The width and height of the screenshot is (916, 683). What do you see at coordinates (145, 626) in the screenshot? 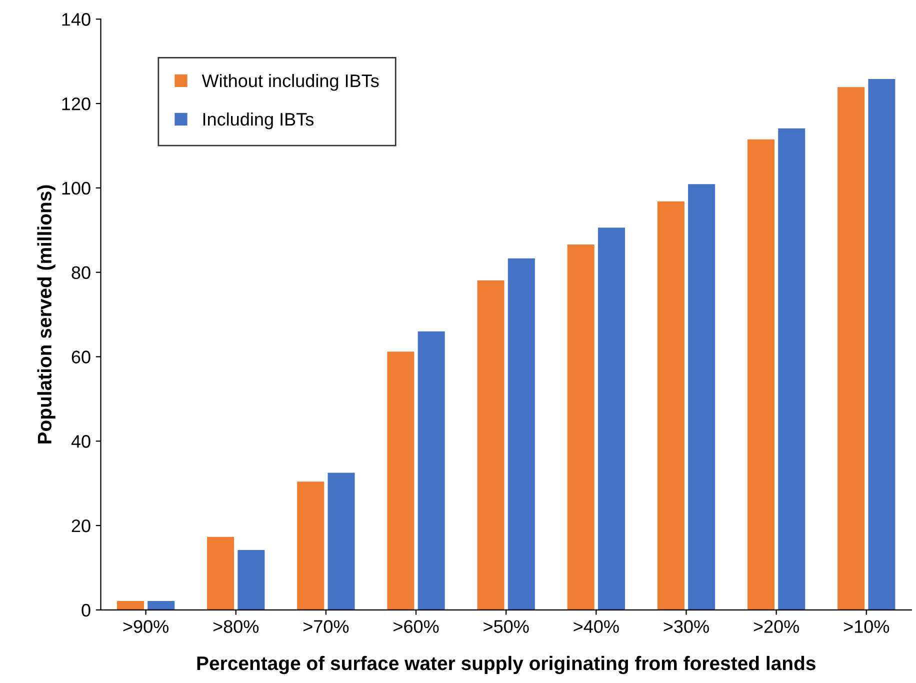
I see `x-tick-label: >90%` at bounding box center [145, 626].